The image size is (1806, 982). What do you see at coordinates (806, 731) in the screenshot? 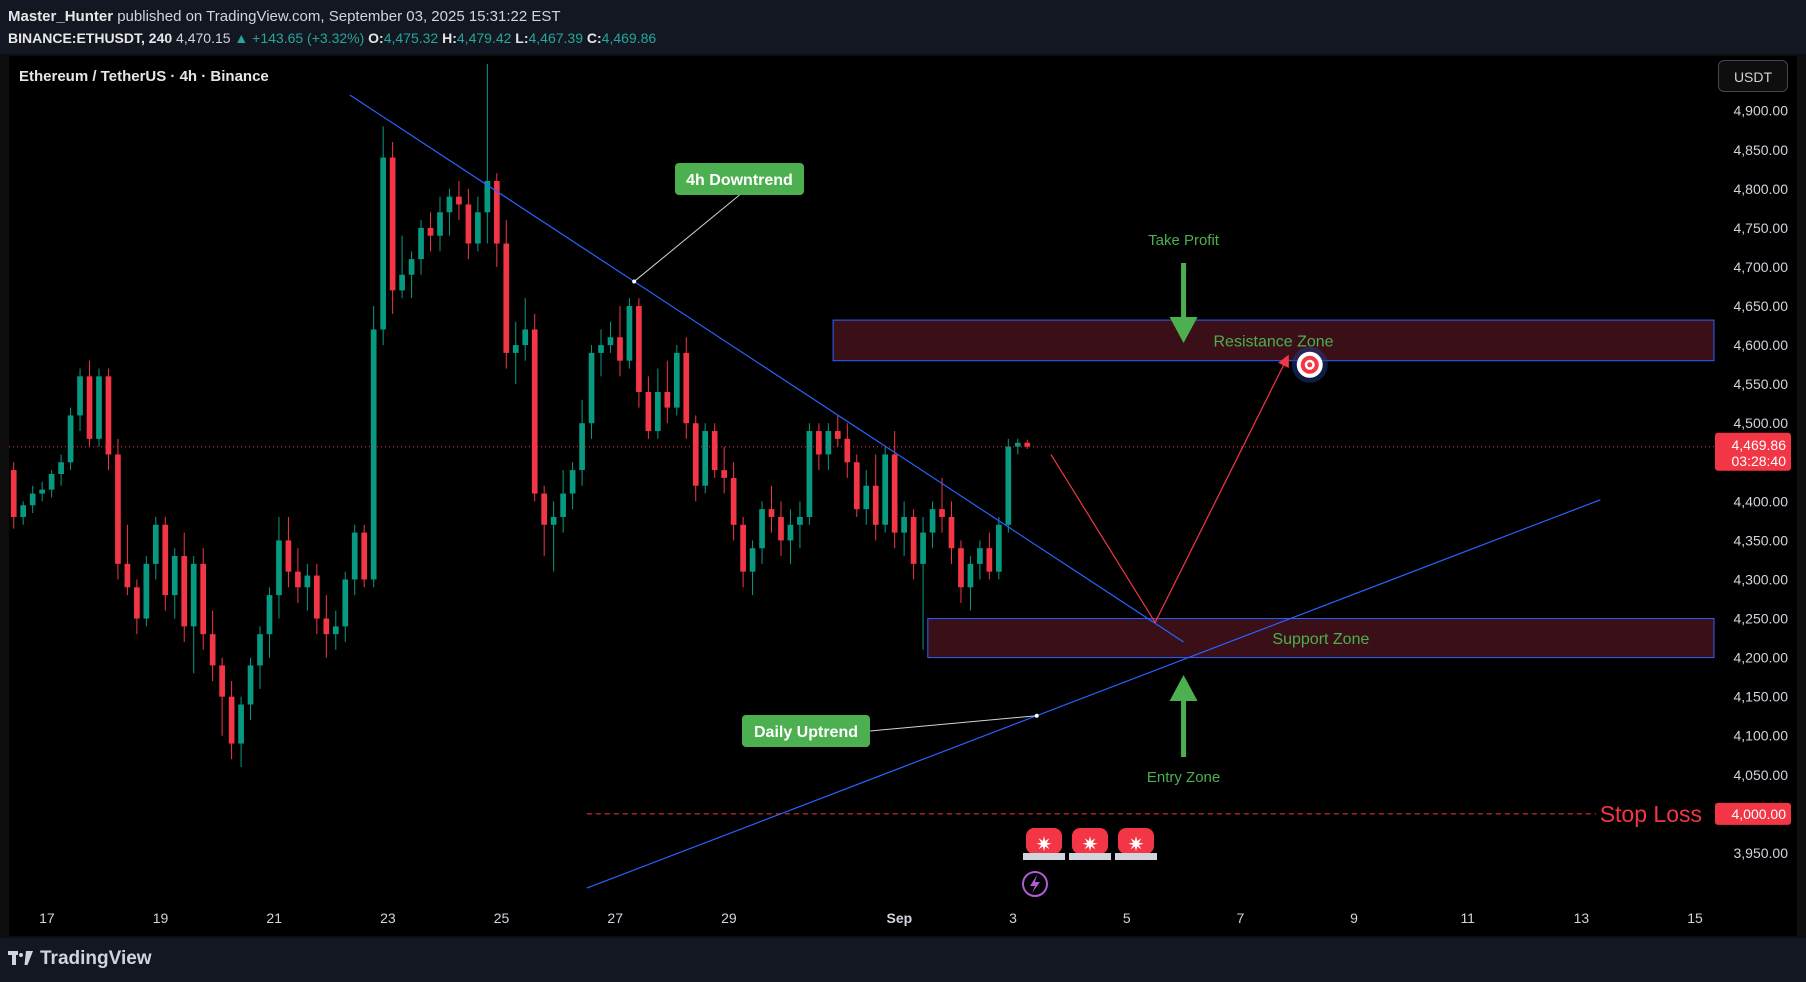
I see `uptrend-callout-box` at bounding box center [806, 731].